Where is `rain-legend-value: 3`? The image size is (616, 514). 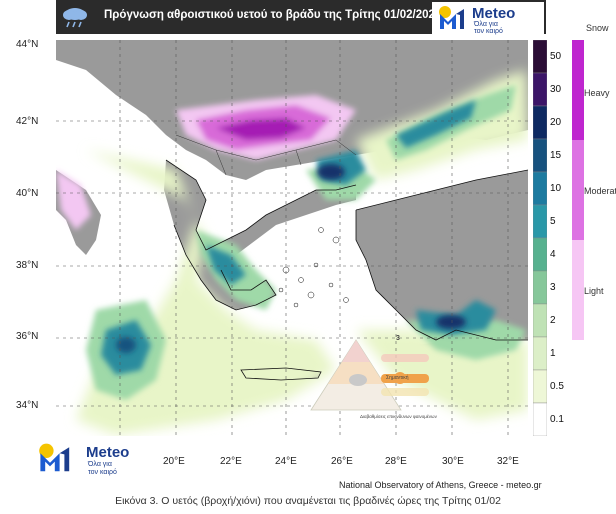 rain-legend-value: 3 is located at coordinates (553, 287).